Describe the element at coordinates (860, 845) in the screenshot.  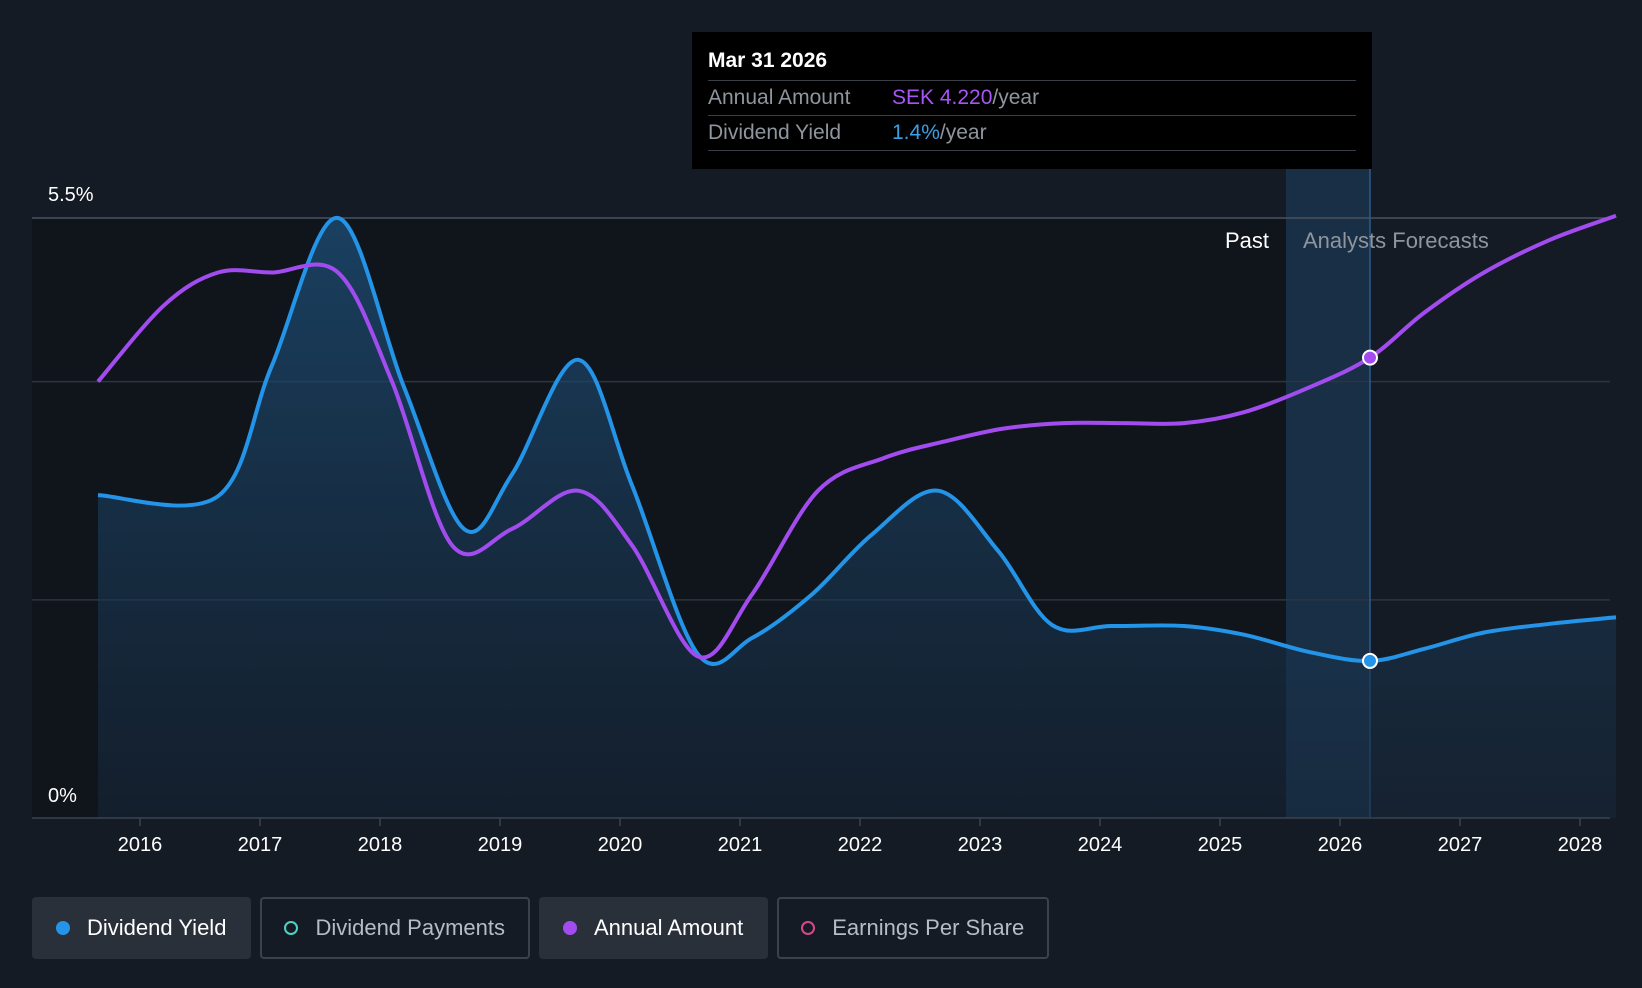
I see `x-tick-label: 2022` at that location.